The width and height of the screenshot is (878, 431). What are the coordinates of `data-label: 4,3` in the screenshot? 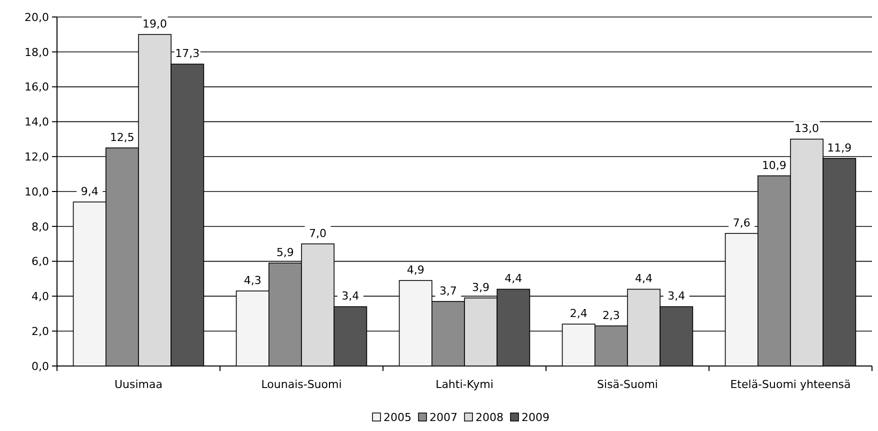 It's located at (253, 280).